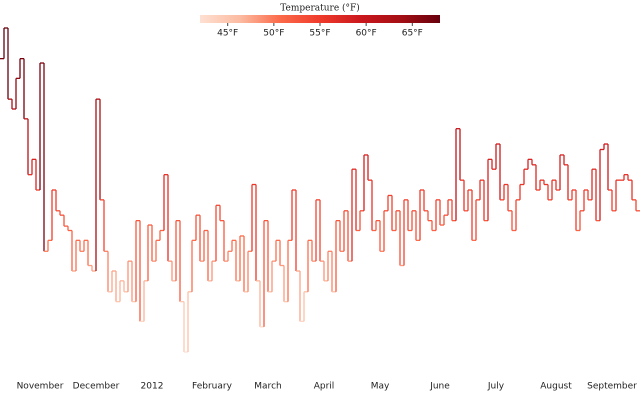 Image resolution: width=640 pixels, height=400 pixels. What do you see at coordinates (227, 34) in the screenshot?
I see `color-tick-label: 45°F` at bounding box center [227, 34].